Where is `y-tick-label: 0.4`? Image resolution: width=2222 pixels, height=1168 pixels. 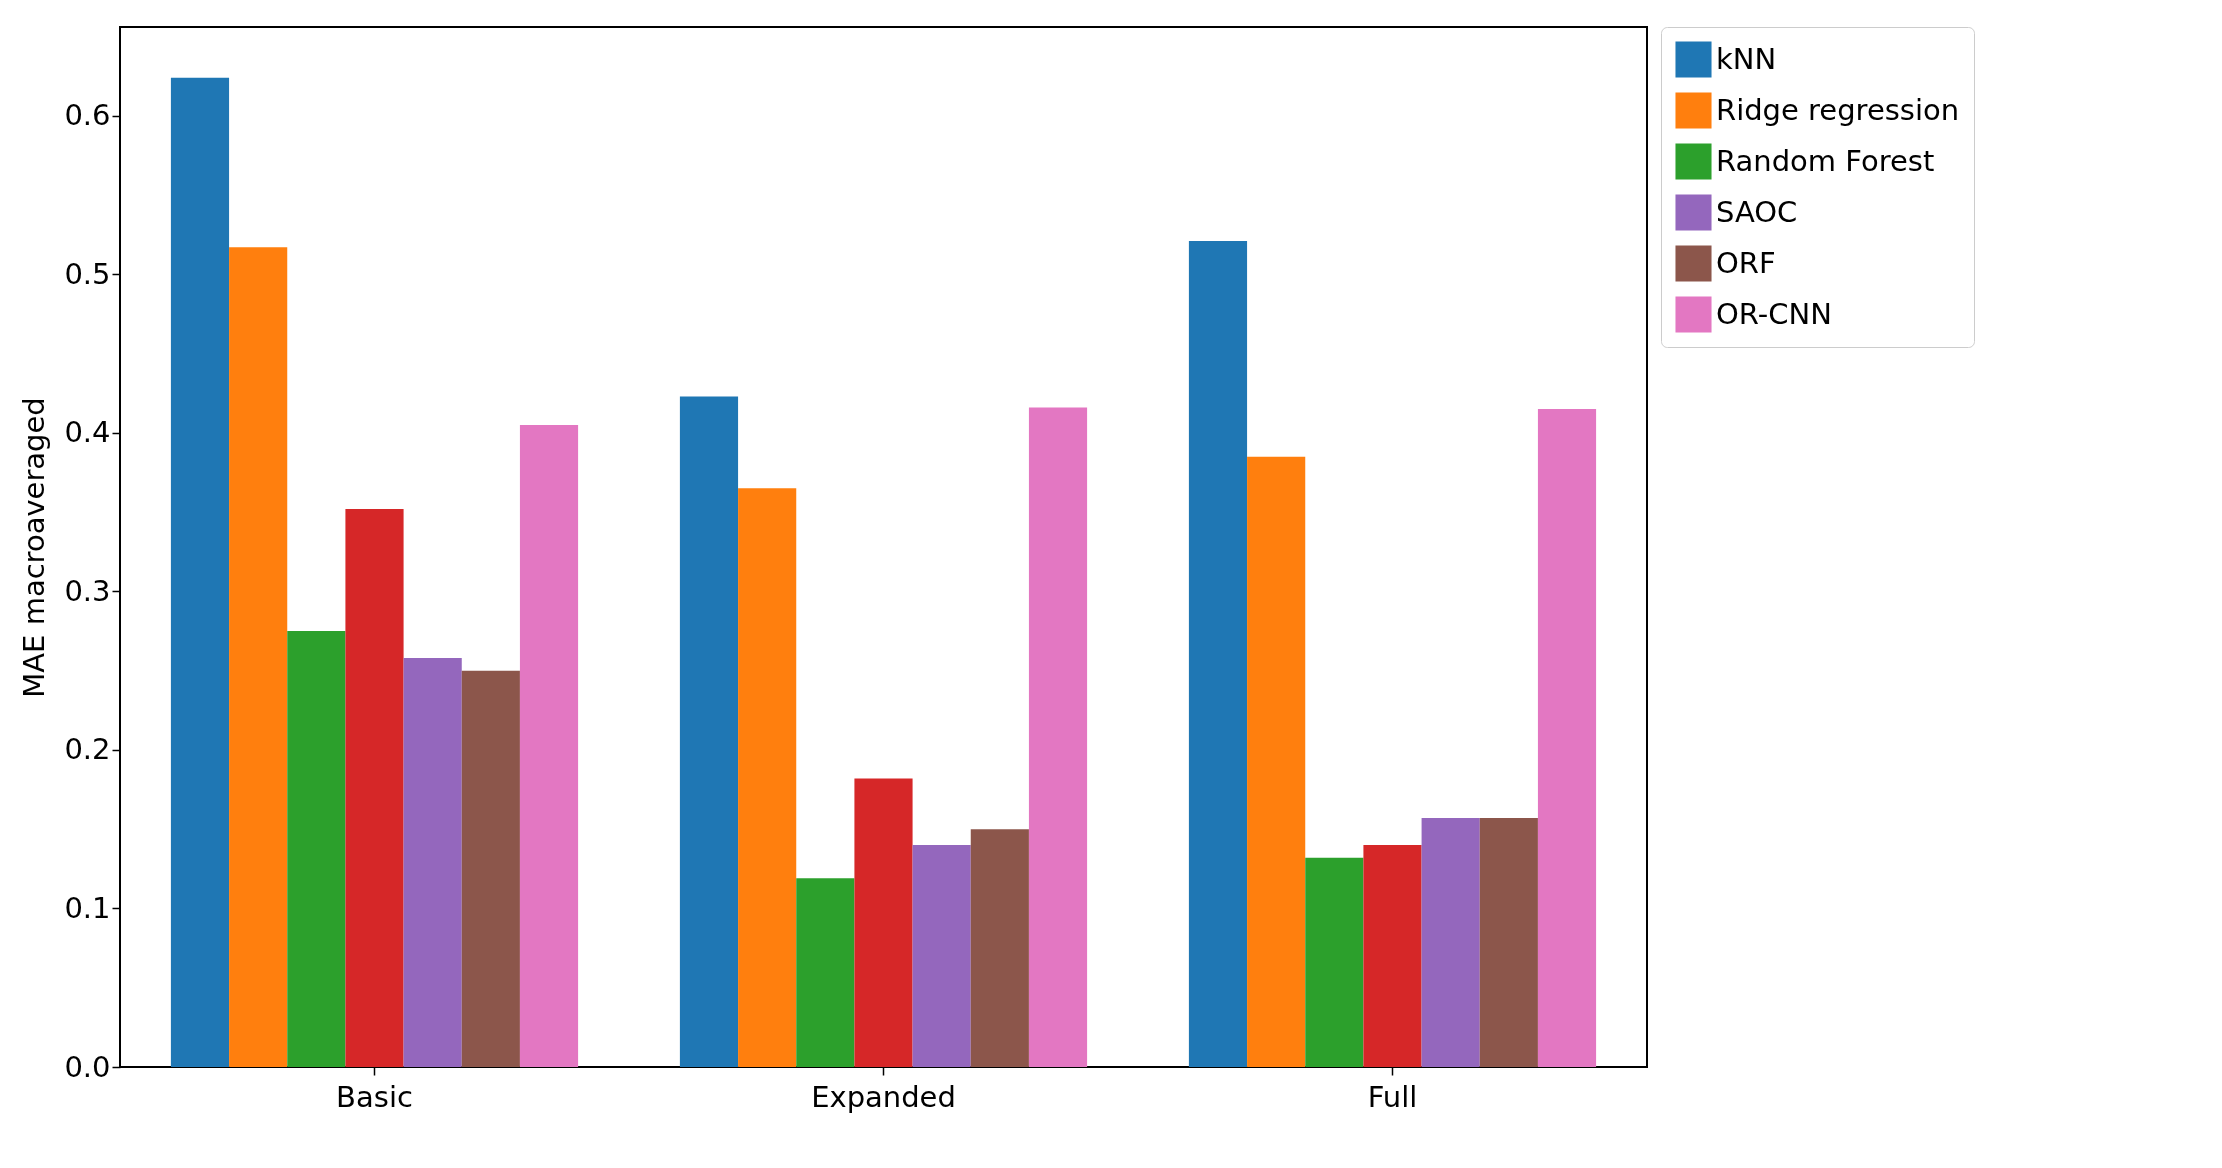 y-tick-label: 0.4 is located at coordinates (87, 432).